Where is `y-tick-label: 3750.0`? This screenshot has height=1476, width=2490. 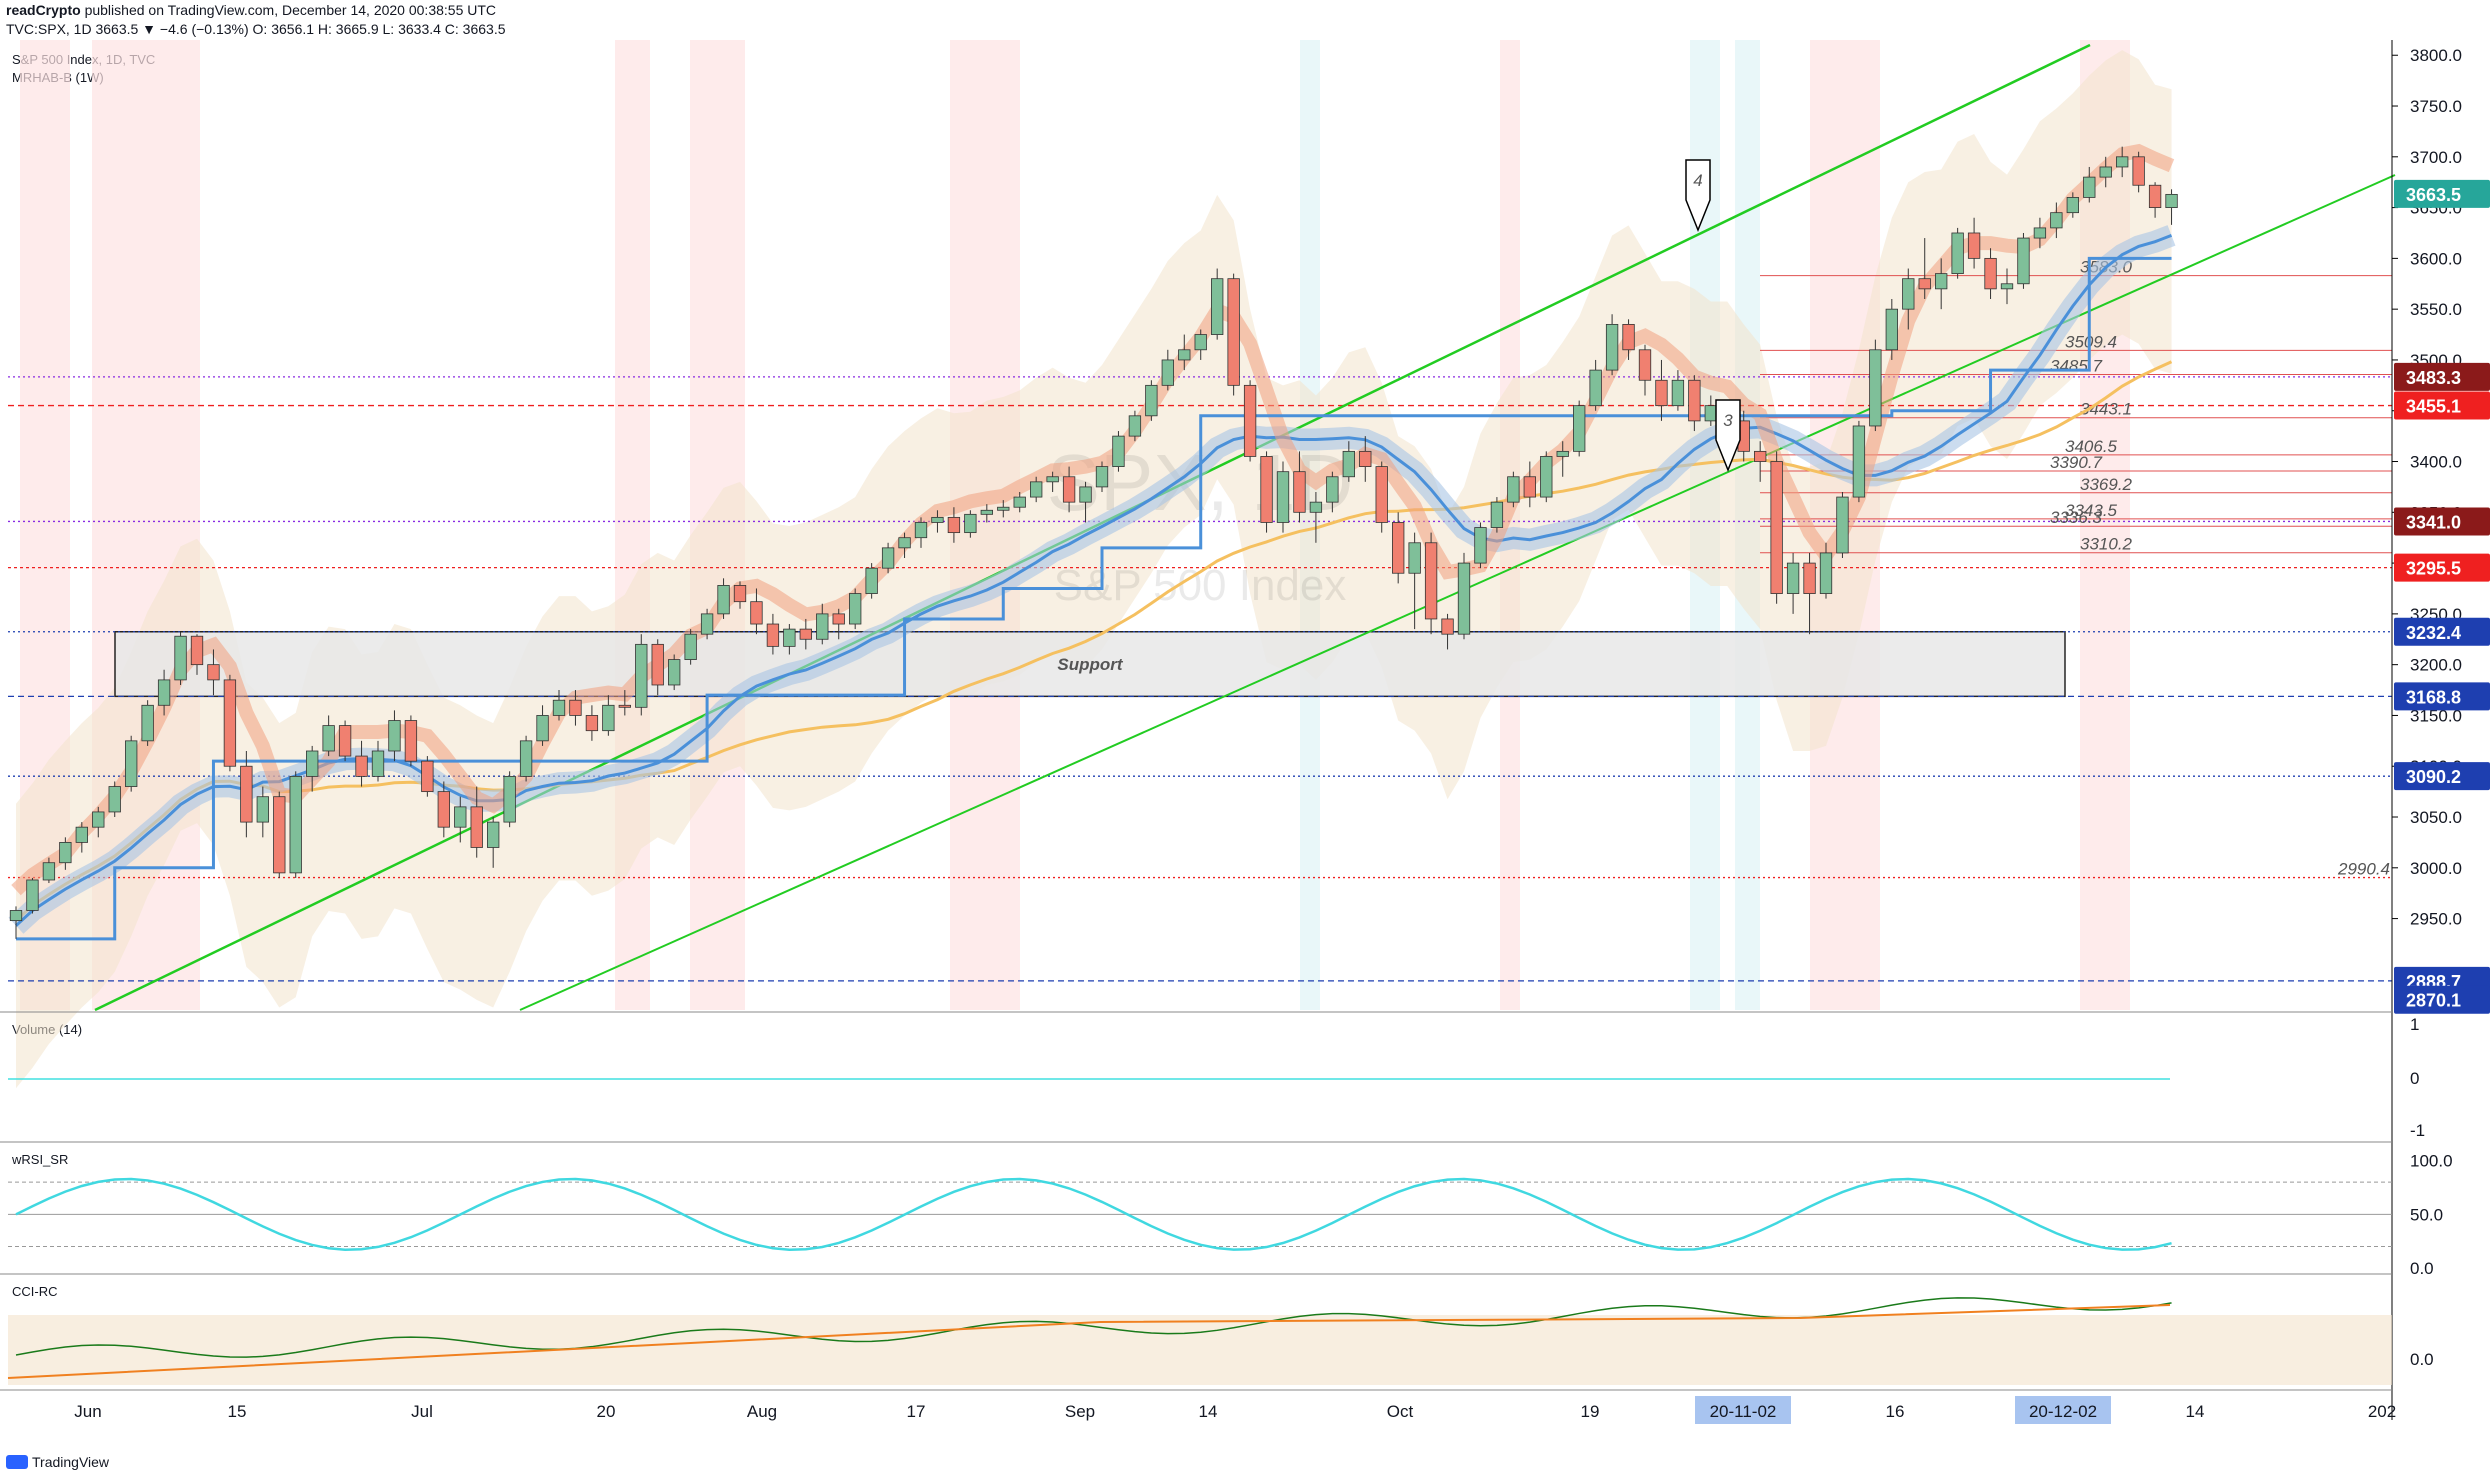 y-tick-label: 3750.0 is located at coordinates (2436, 106).